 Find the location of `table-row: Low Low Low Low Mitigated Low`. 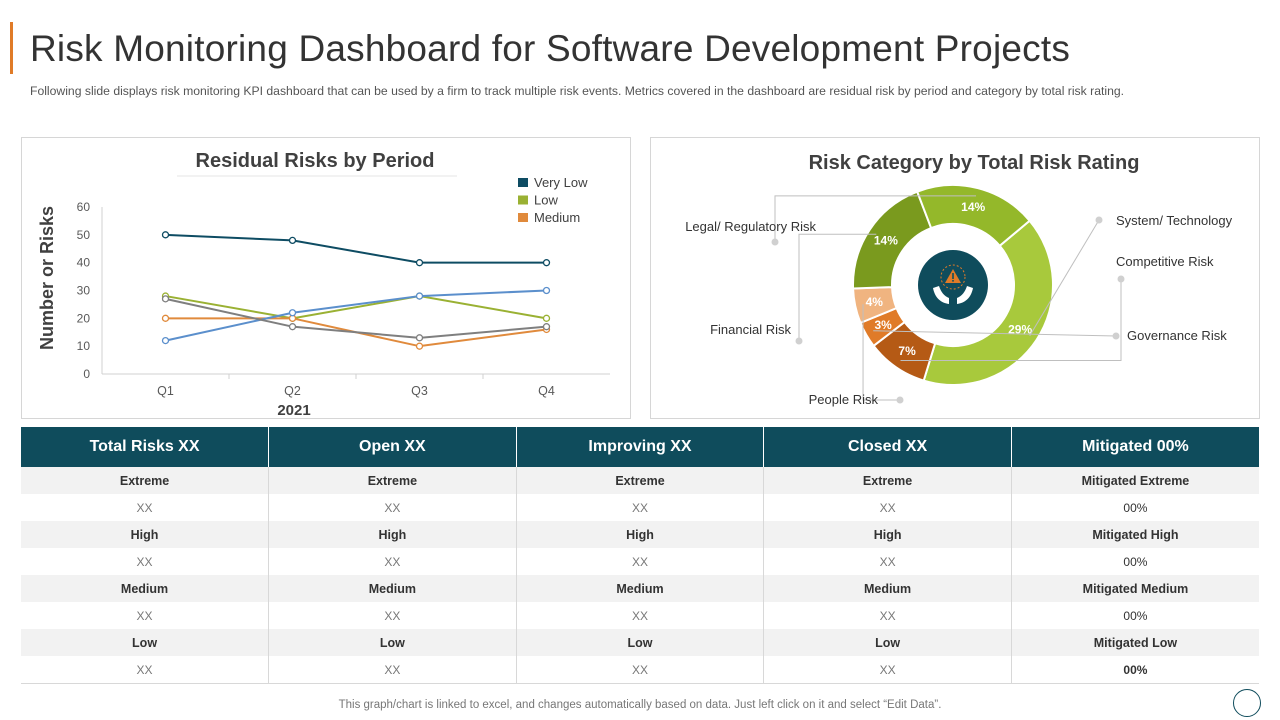

table-row: Low Low Low Low Mitigated Low is located at coordinates (640, 642).